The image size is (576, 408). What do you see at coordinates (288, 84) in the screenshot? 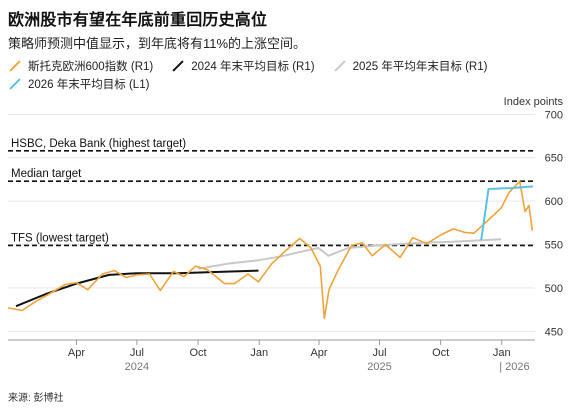
I see `legend-row-2: 2026 年末平均目标 (L1)` at bounding box center [288, 84].